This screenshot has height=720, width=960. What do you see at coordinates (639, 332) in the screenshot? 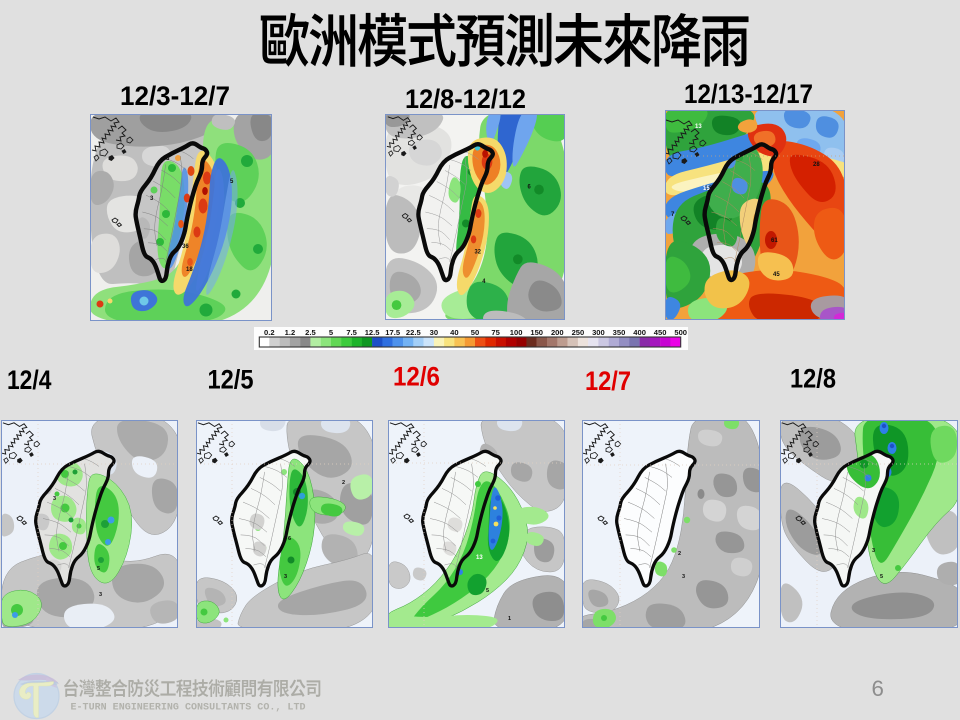
I see `svg-text: 400` at bounding box center [639, 332].